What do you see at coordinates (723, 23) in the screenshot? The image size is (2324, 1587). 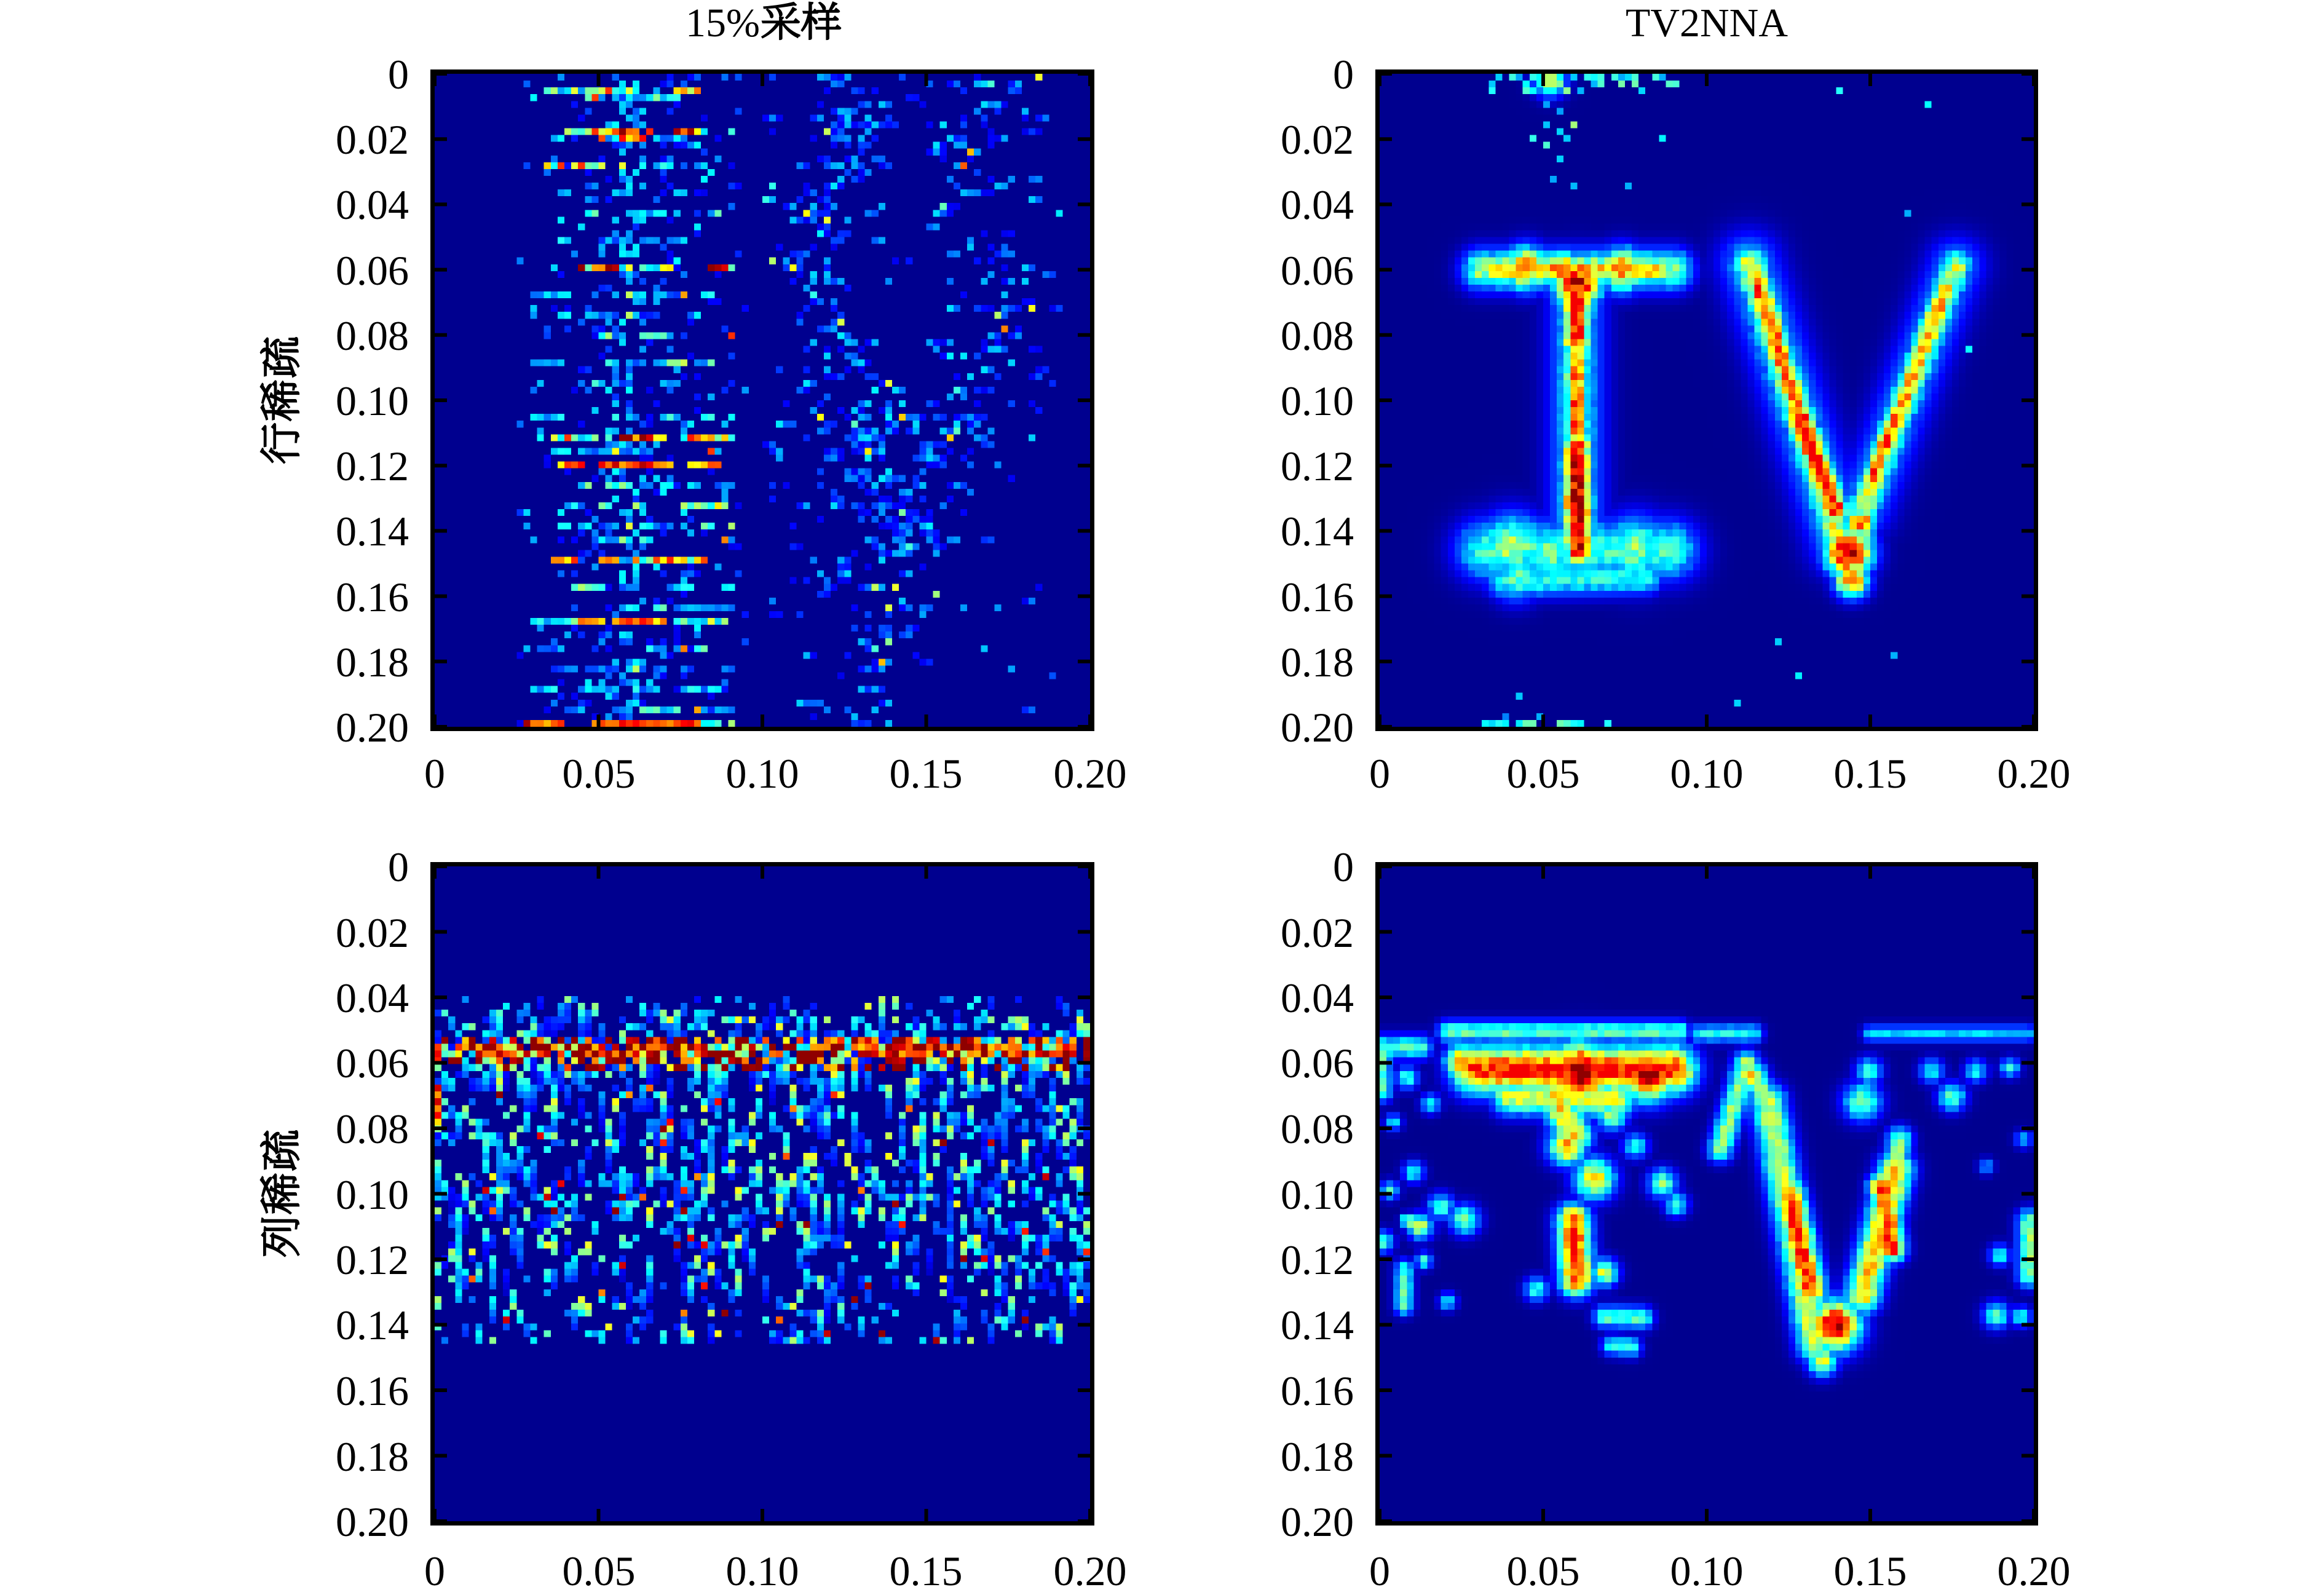 I see `svg-text: 15%` at bounding box center [723, 23].